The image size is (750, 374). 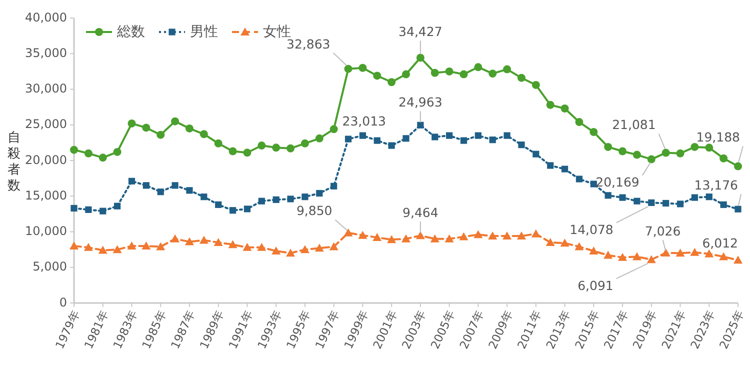 What do you see at coordinates (46, 124) in the screenshot?
I see `y-tick-label: 25,000` at bounding box center [46, 124].